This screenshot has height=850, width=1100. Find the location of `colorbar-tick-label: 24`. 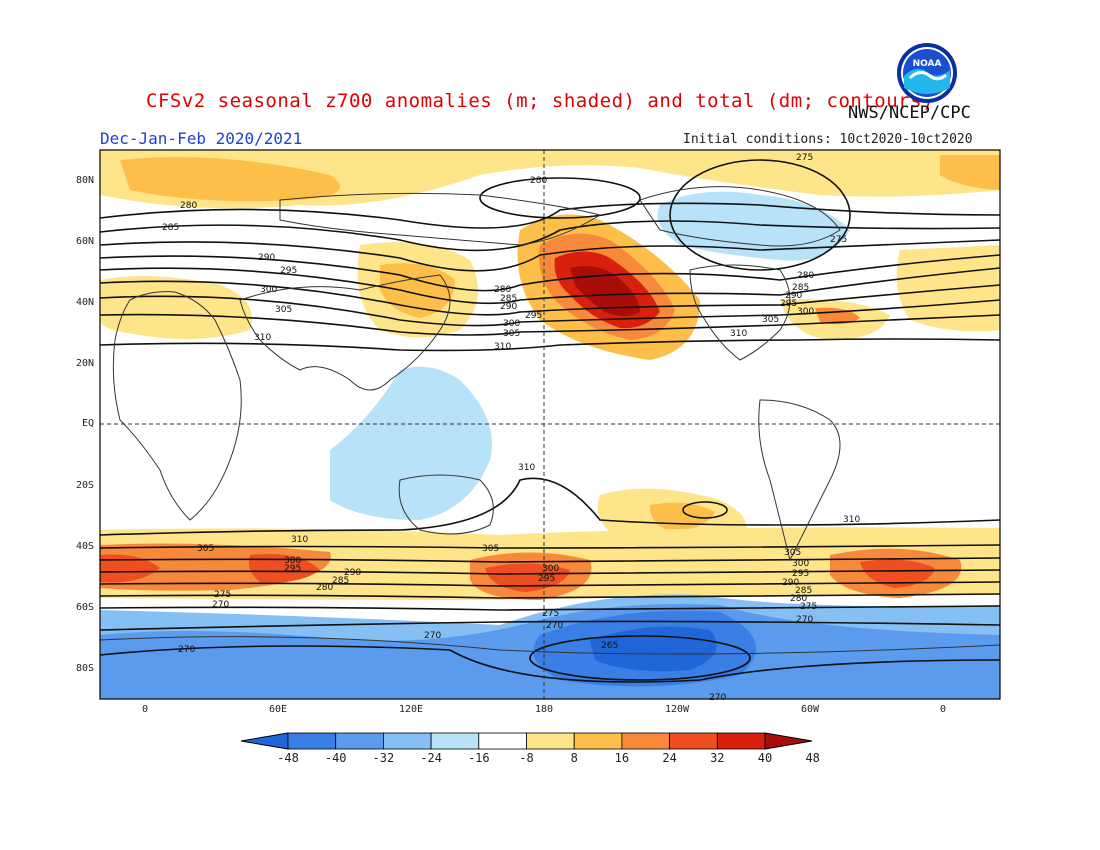

colorbar-tick-label: 24 is located at coordinates (669, 758).